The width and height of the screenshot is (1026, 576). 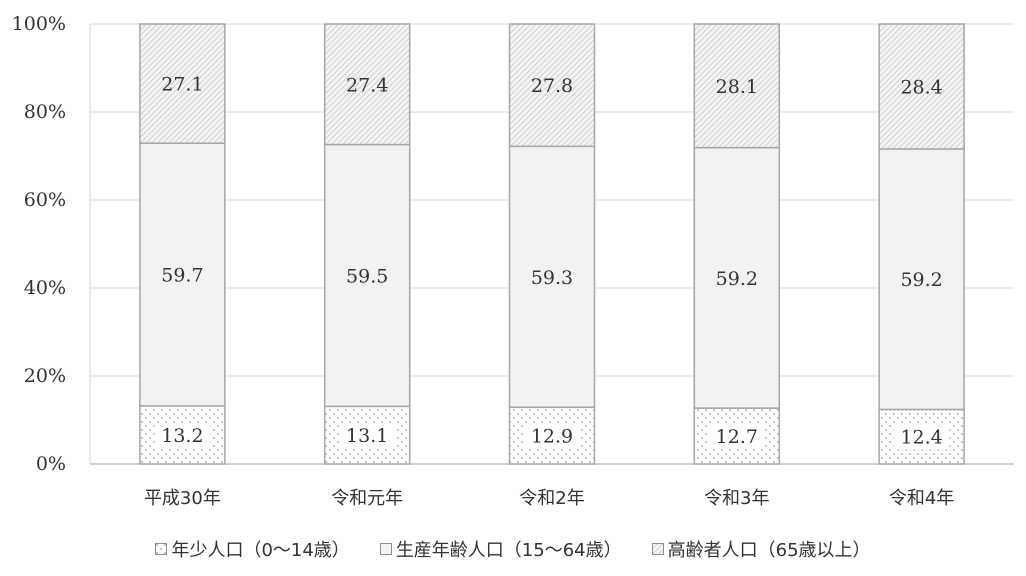 I want to click on data-label: 13.1, so click(x=367, y=436).